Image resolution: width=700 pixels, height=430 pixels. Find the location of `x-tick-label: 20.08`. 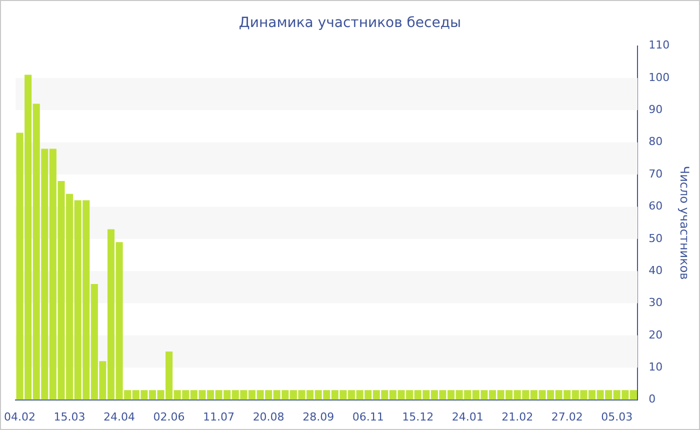

x-tick-label: 20.08 is located at coordinates (268, 417).